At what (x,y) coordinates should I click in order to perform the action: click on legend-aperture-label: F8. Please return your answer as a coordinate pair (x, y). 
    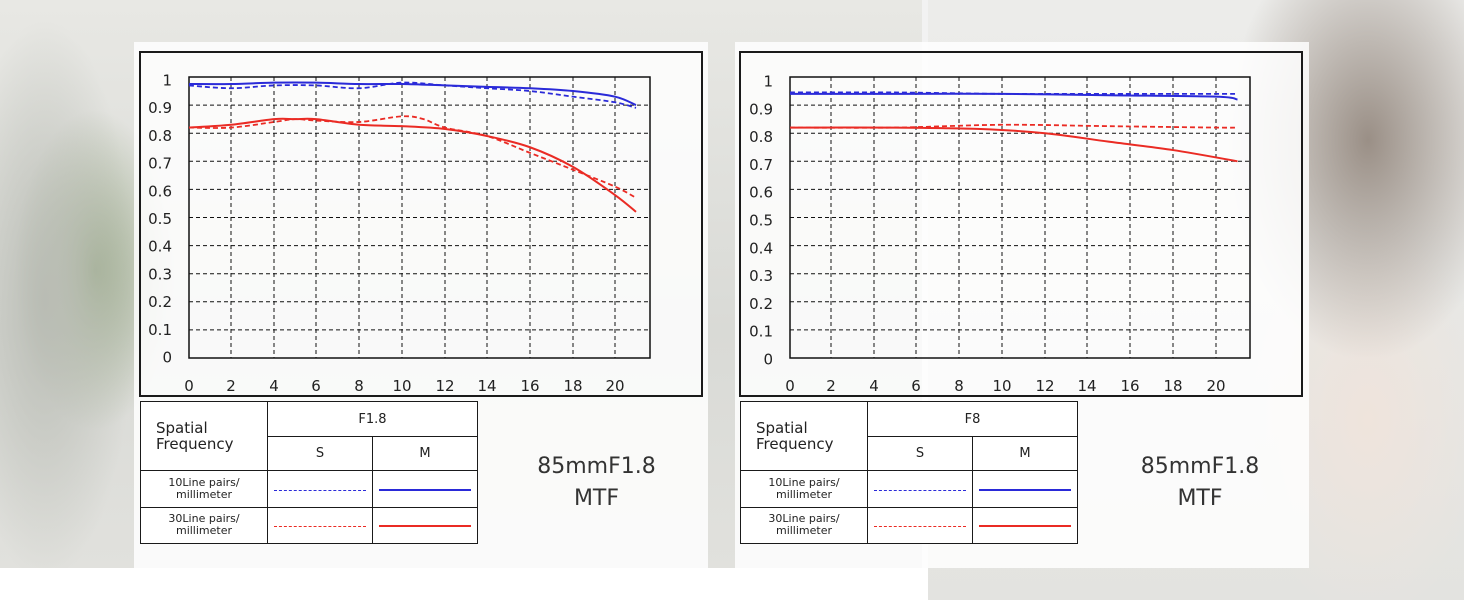
    Looking at the image, I should click on (972, 419).